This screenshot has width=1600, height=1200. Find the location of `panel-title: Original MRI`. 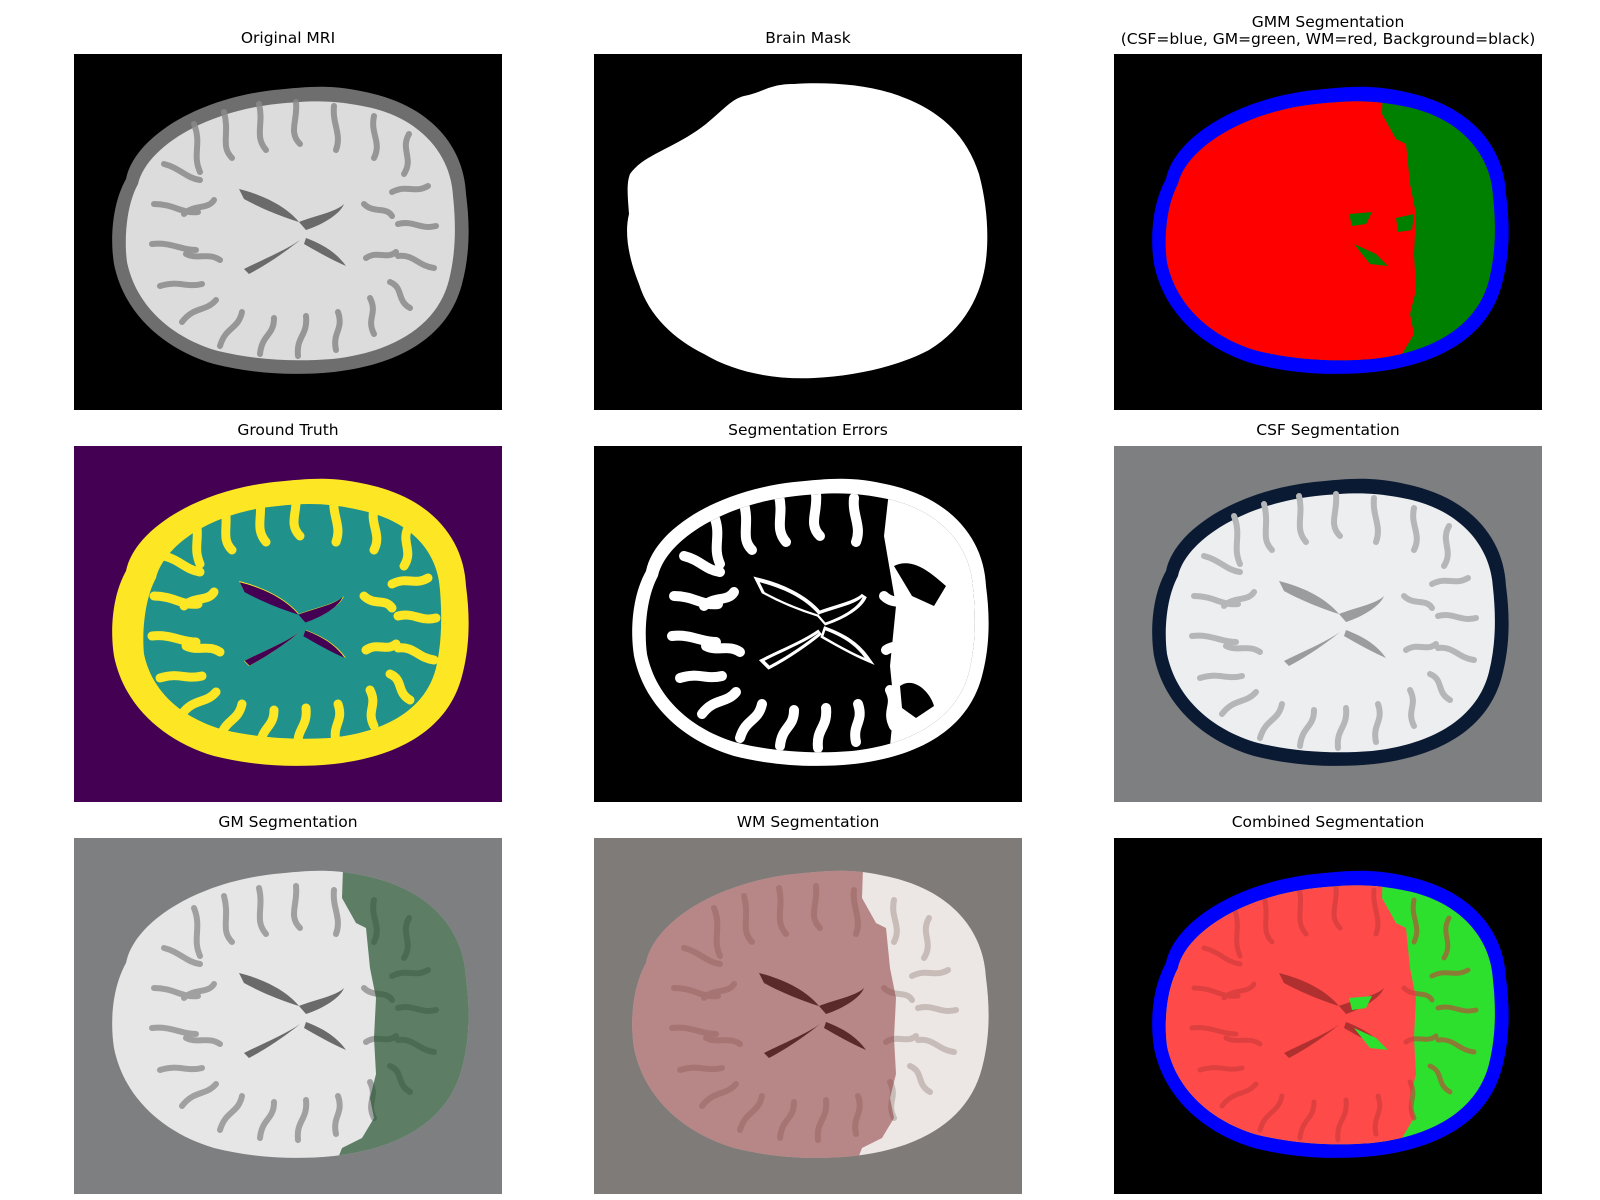

panel-title: Original MRI is located at coordinates (288, 38).